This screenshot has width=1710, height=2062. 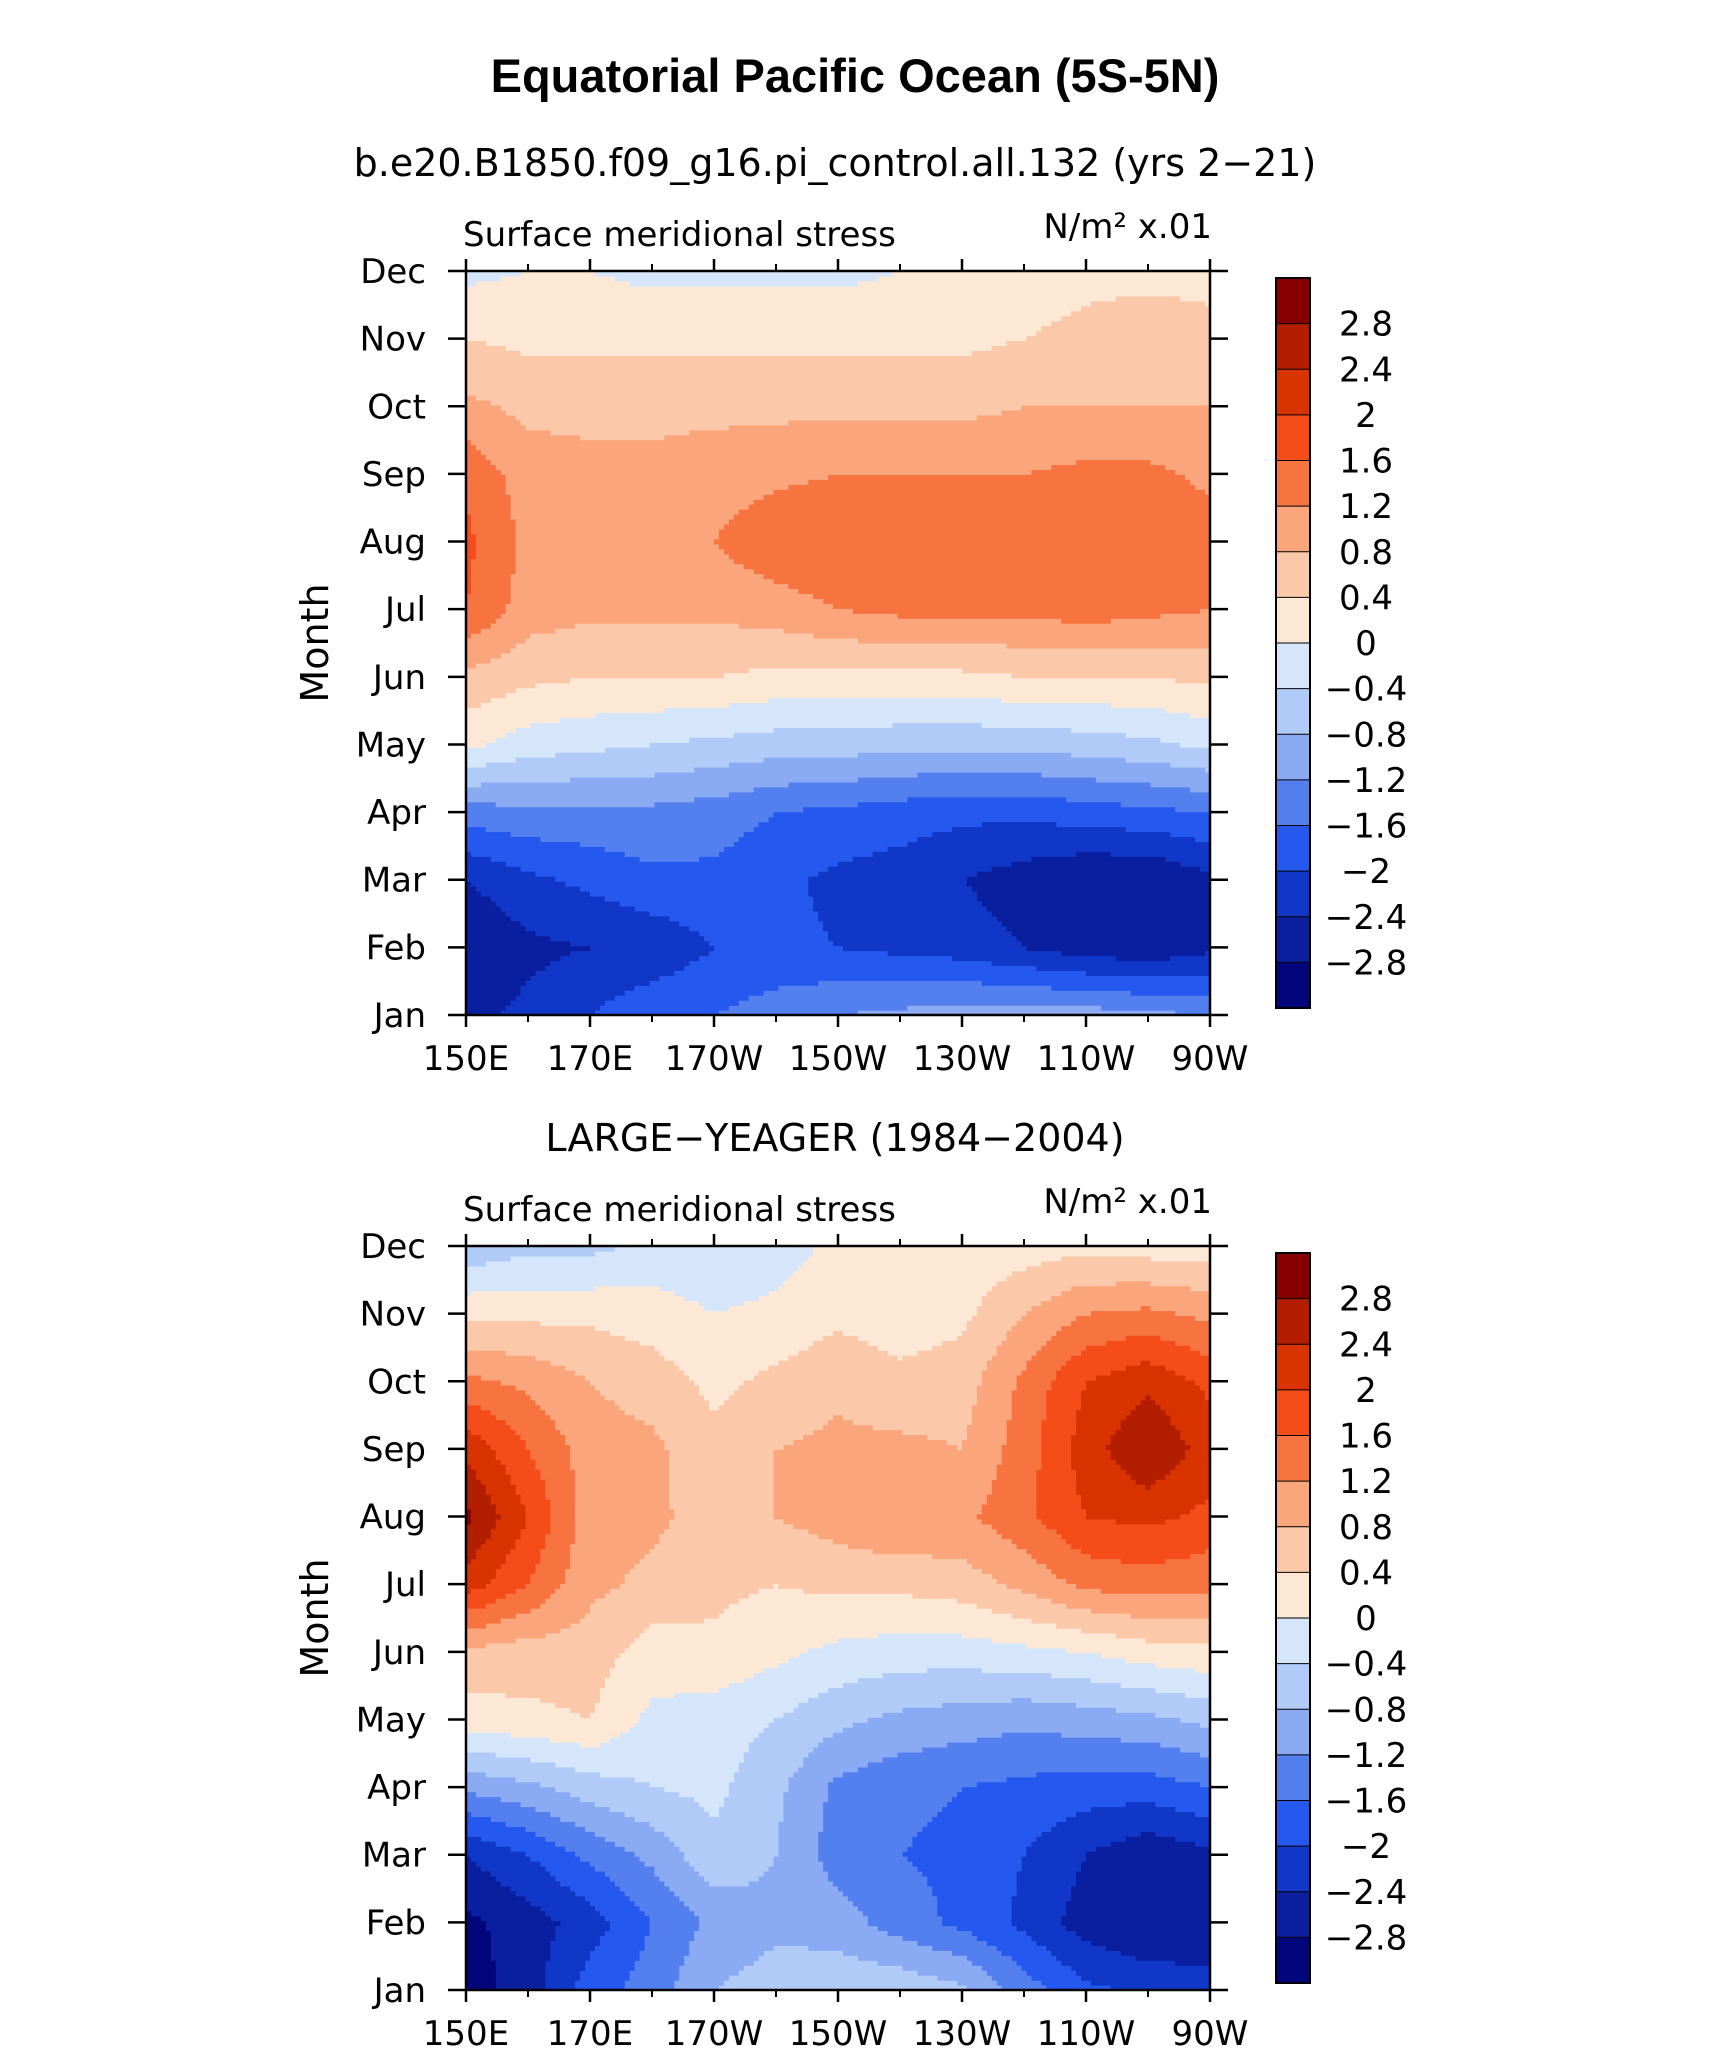 I want to click on y-tick-label: Jul, so click(x=404, y=1585).